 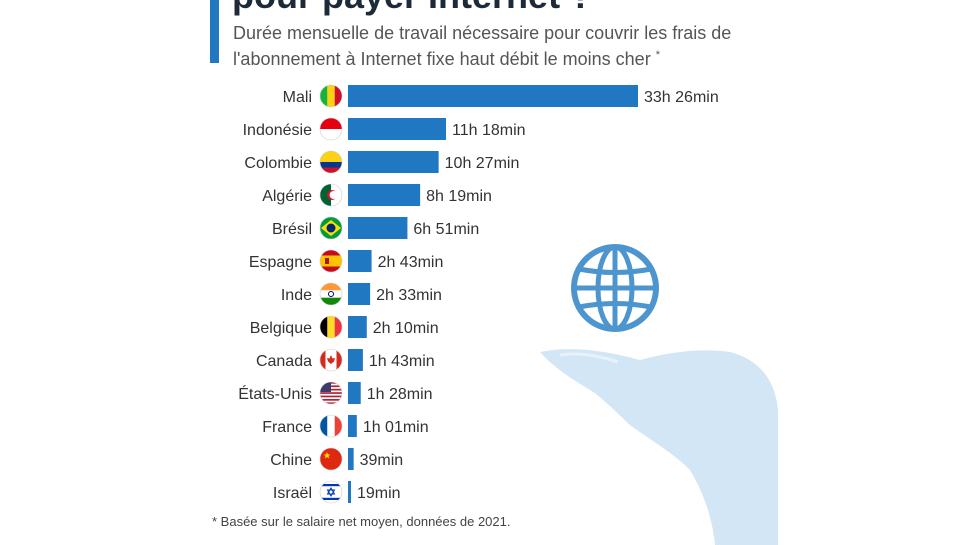 What do you see at coordinates (287, 196) in the screenshot?
I see `category-label: Algérie` at bounding box center [287, 196].